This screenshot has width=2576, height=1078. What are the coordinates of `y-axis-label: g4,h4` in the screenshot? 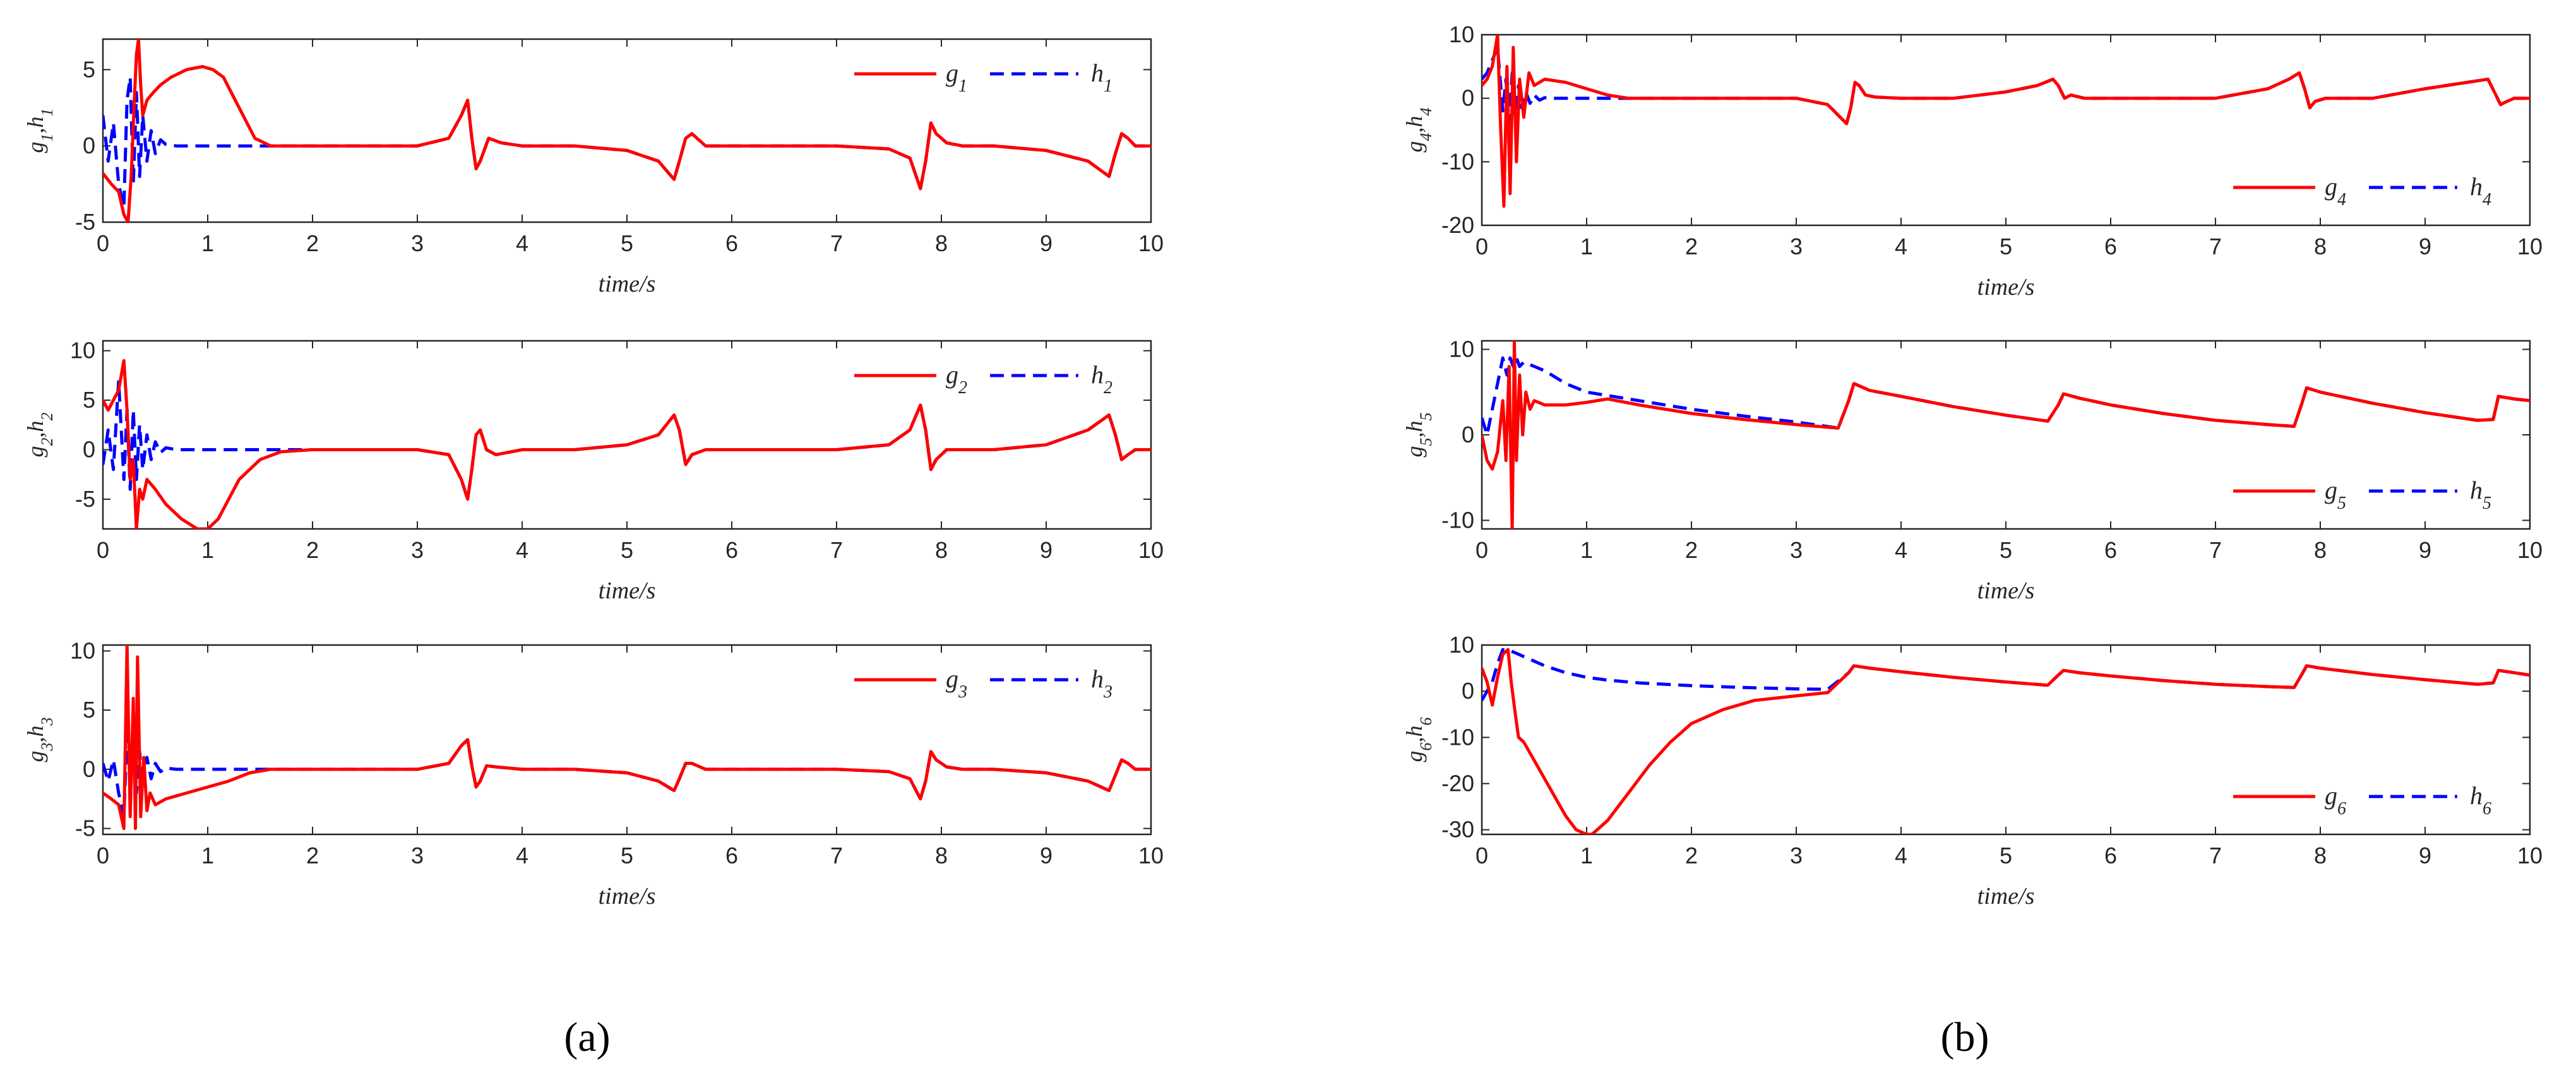 It's located at (1418, 130).